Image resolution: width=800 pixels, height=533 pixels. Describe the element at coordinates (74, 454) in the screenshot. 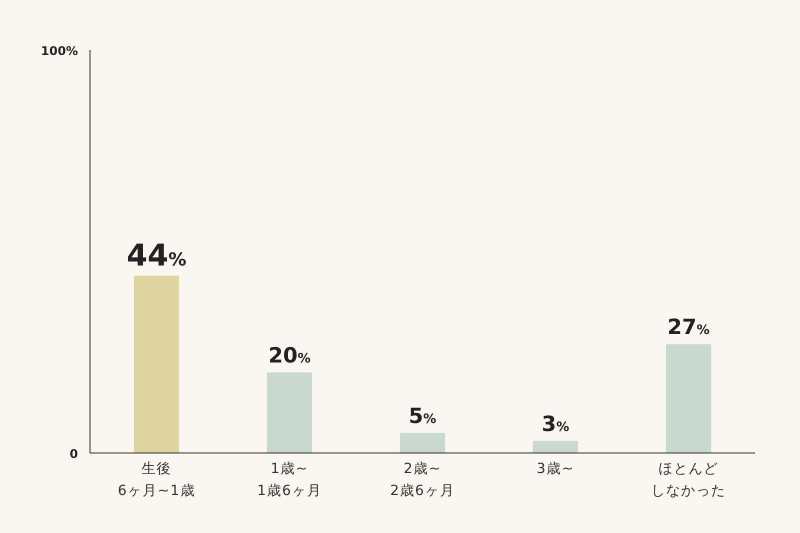

I see `y-tick-label: 0` at that location.